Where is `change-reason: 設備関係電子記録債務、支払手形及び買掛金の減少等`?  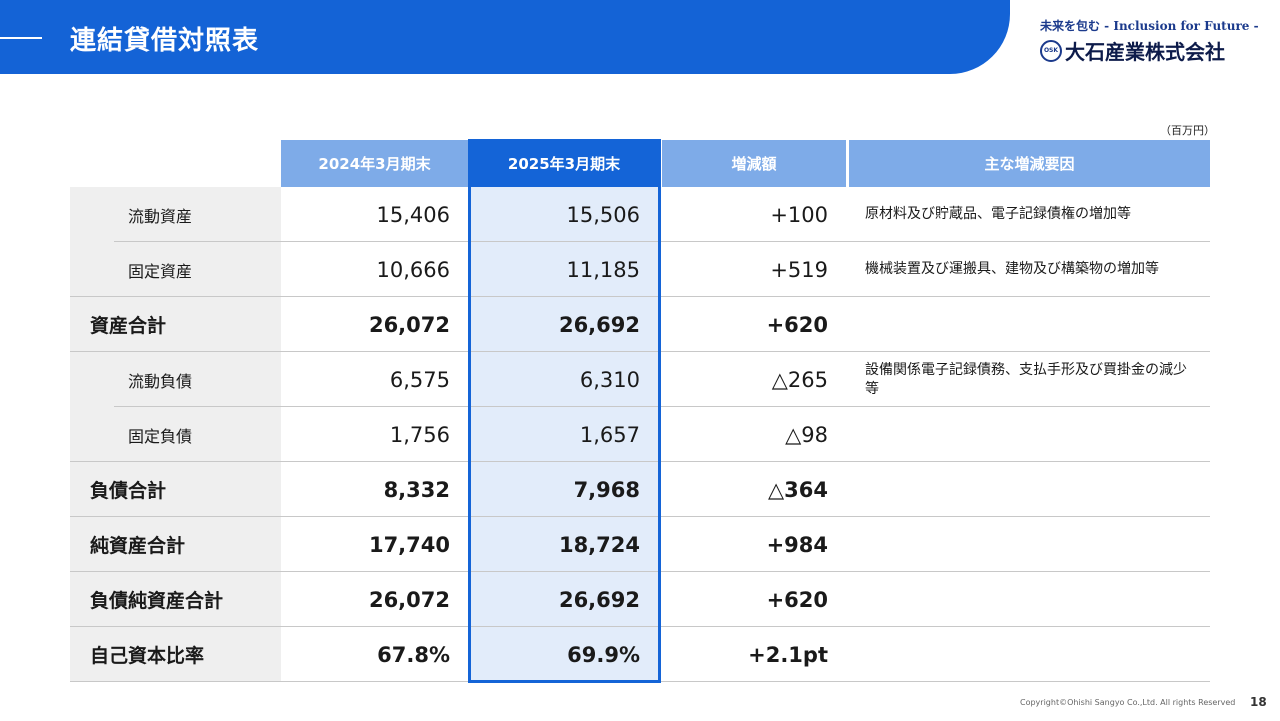
change-reason: 設備関係電子記録債務、支払手形及び買掛金の減少等 is located at coordinates (1026, 379).